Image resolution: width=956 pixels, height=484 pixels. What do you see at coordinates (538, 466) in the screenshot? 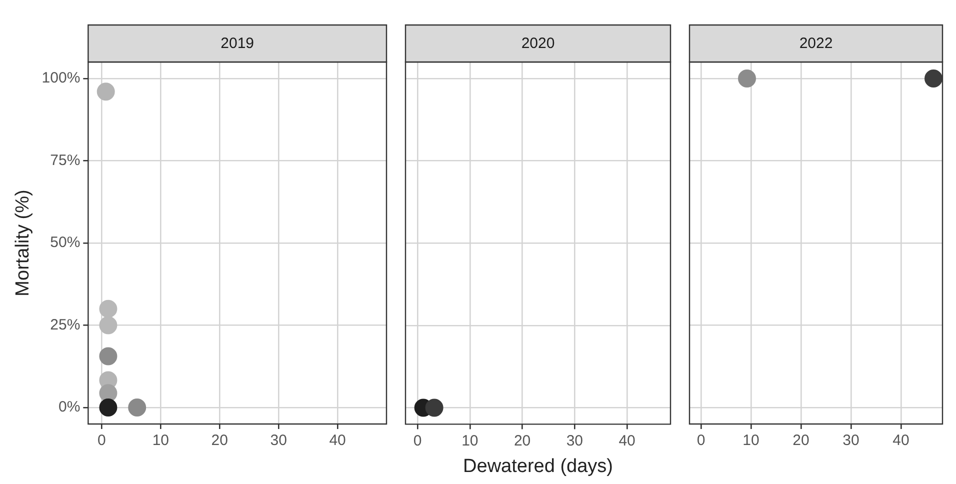
I see `x-axis-title: Dewatered (days)` at bounding box center [538, 466].